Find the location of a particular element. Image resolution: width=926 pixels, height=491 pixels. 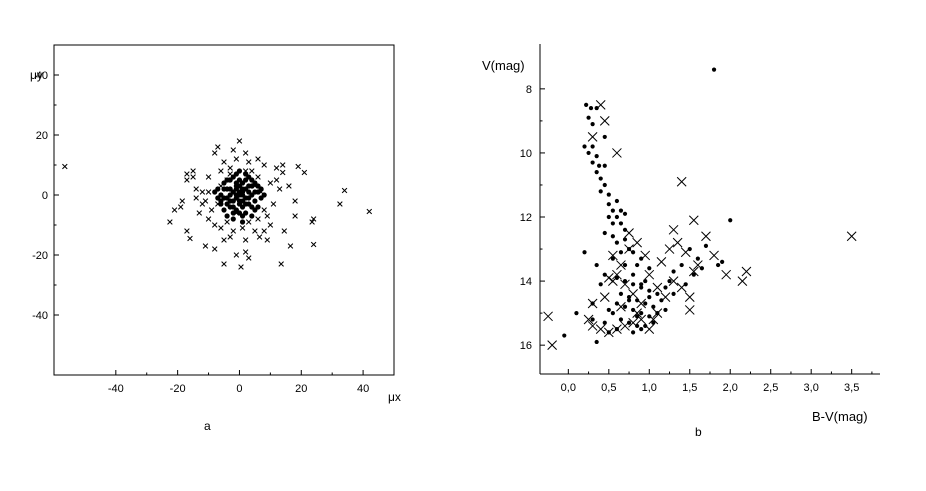

panel-a-ylabel: μy is located at coordinates (36, 75).